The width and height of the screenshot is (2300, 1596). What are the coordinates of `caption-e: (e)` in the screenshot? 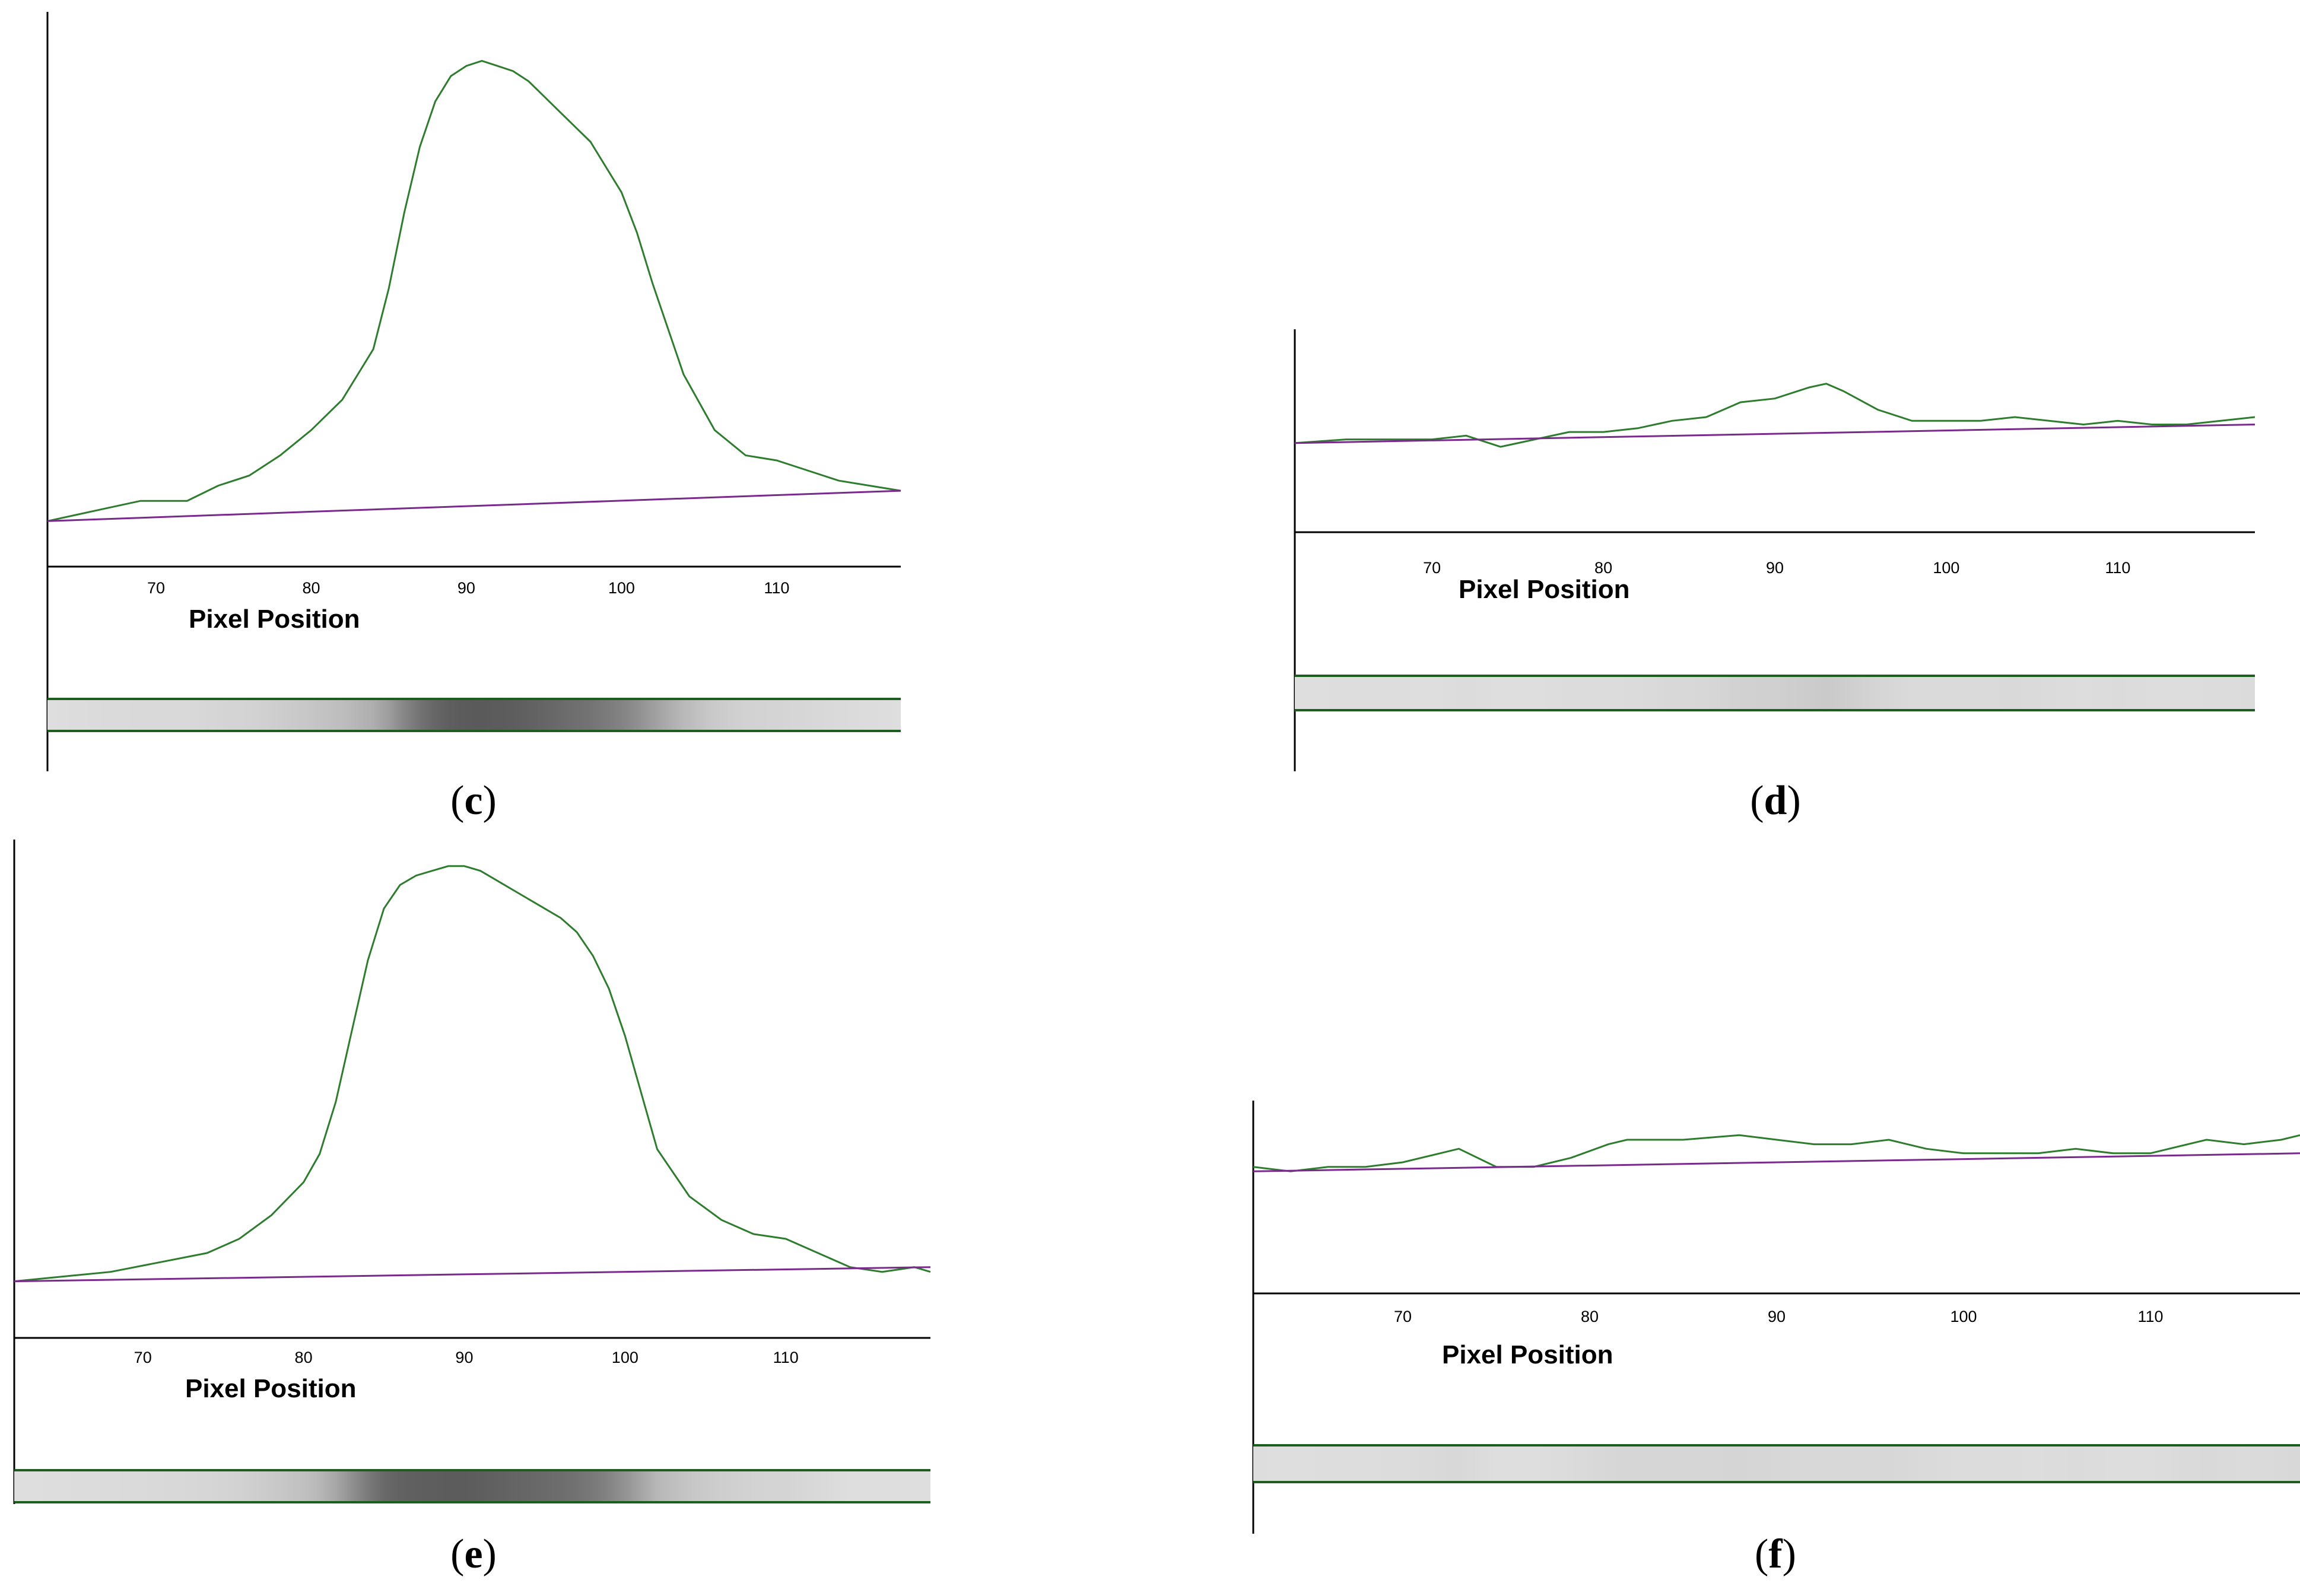 It's located at (473, 1554).